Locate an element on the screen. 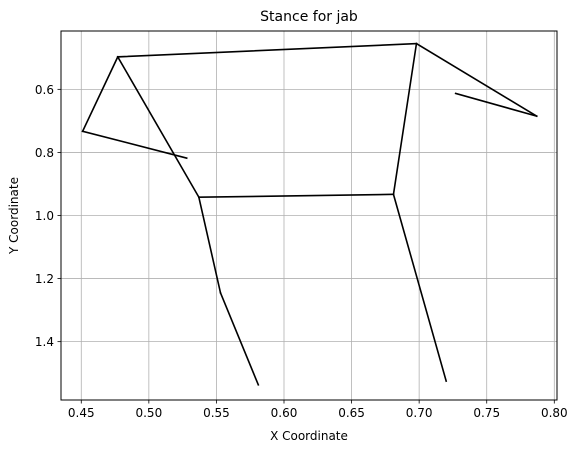 The width and height of the screenshot is (579, 453). x-tick-label: 0.75 is located at coordinates (486, 413).